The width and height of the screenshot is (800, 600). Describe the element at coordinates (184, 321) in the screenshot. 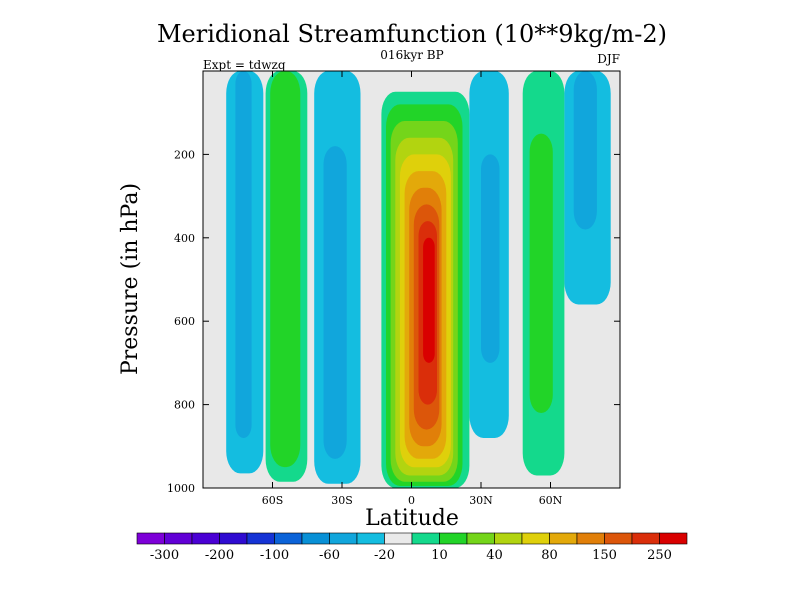

I see `y-tick-label: 600` at that location.